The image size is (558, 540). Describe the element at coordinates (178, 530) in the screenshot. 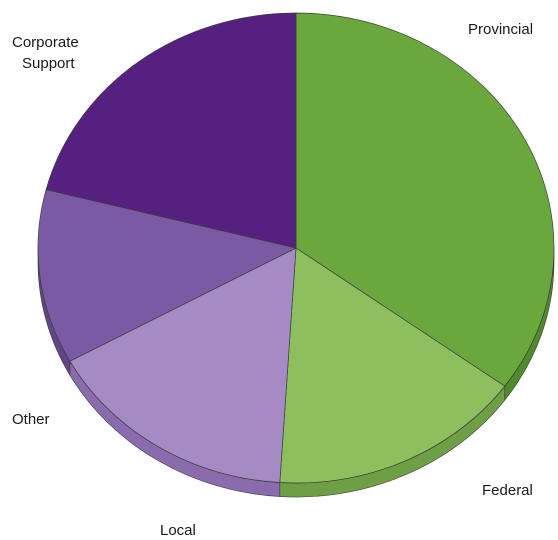

I see `slice-label-local: Local` at that location.